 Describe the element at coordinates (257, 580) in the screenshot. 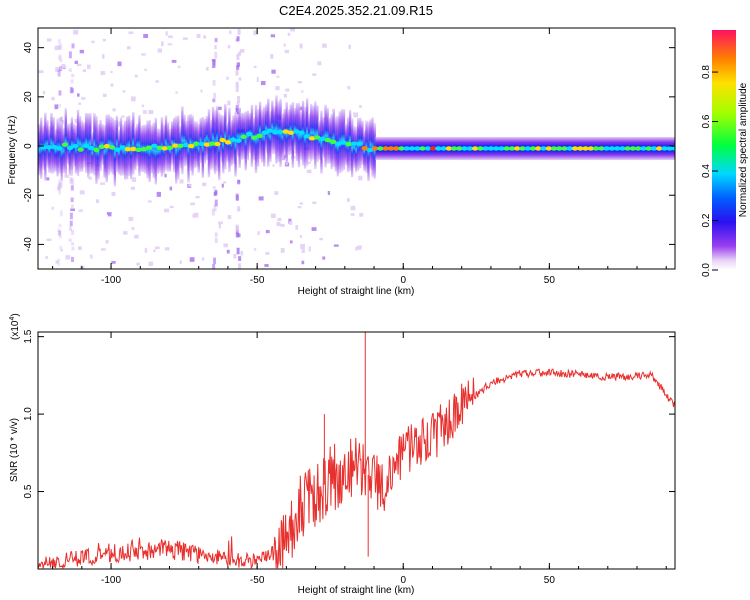

I see `x-tick-label: -50` at that location.